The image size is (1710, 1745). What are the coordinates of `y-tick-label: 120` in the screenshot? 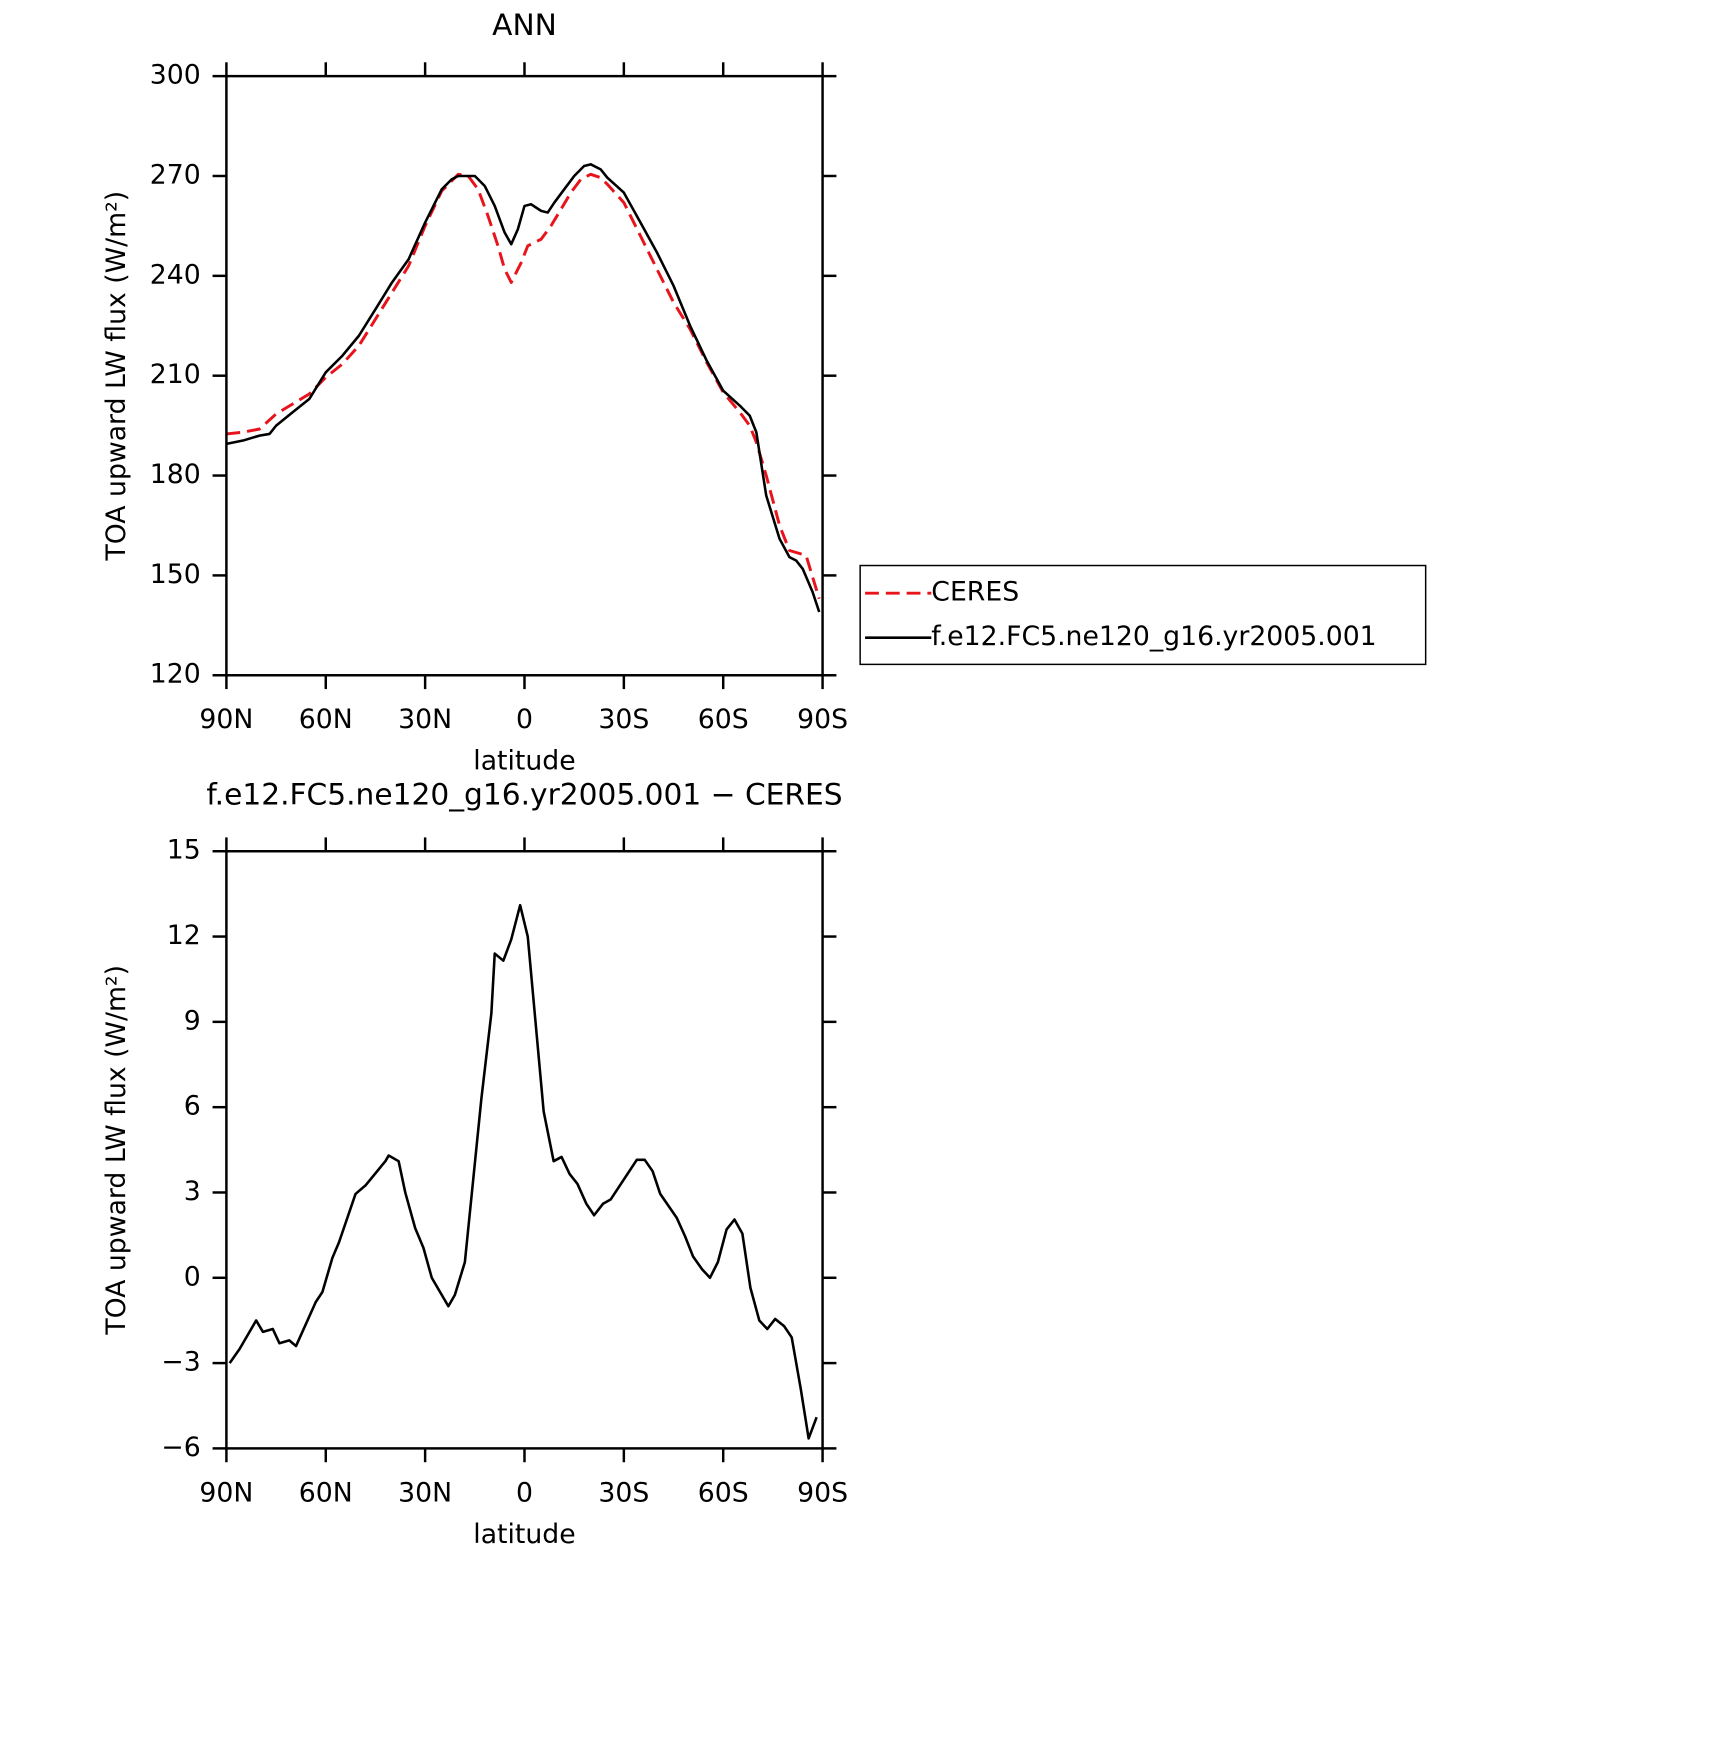 It's located at (175, 674).